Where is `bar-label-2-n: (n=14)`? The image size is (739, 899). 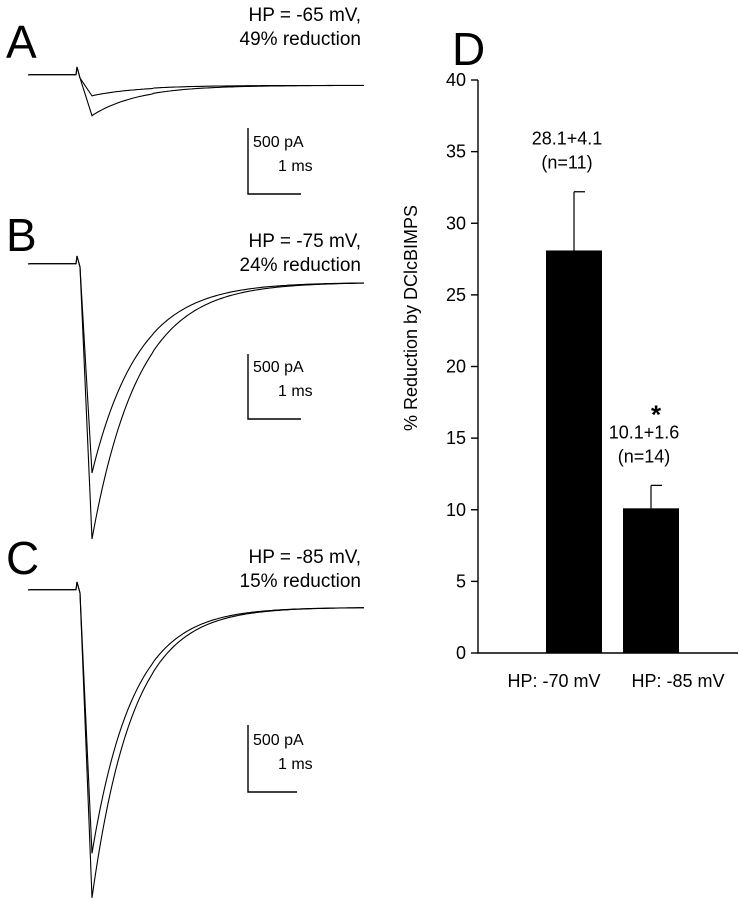 bar-label-2-n: (n=14) is located at coordinates (644, 456).